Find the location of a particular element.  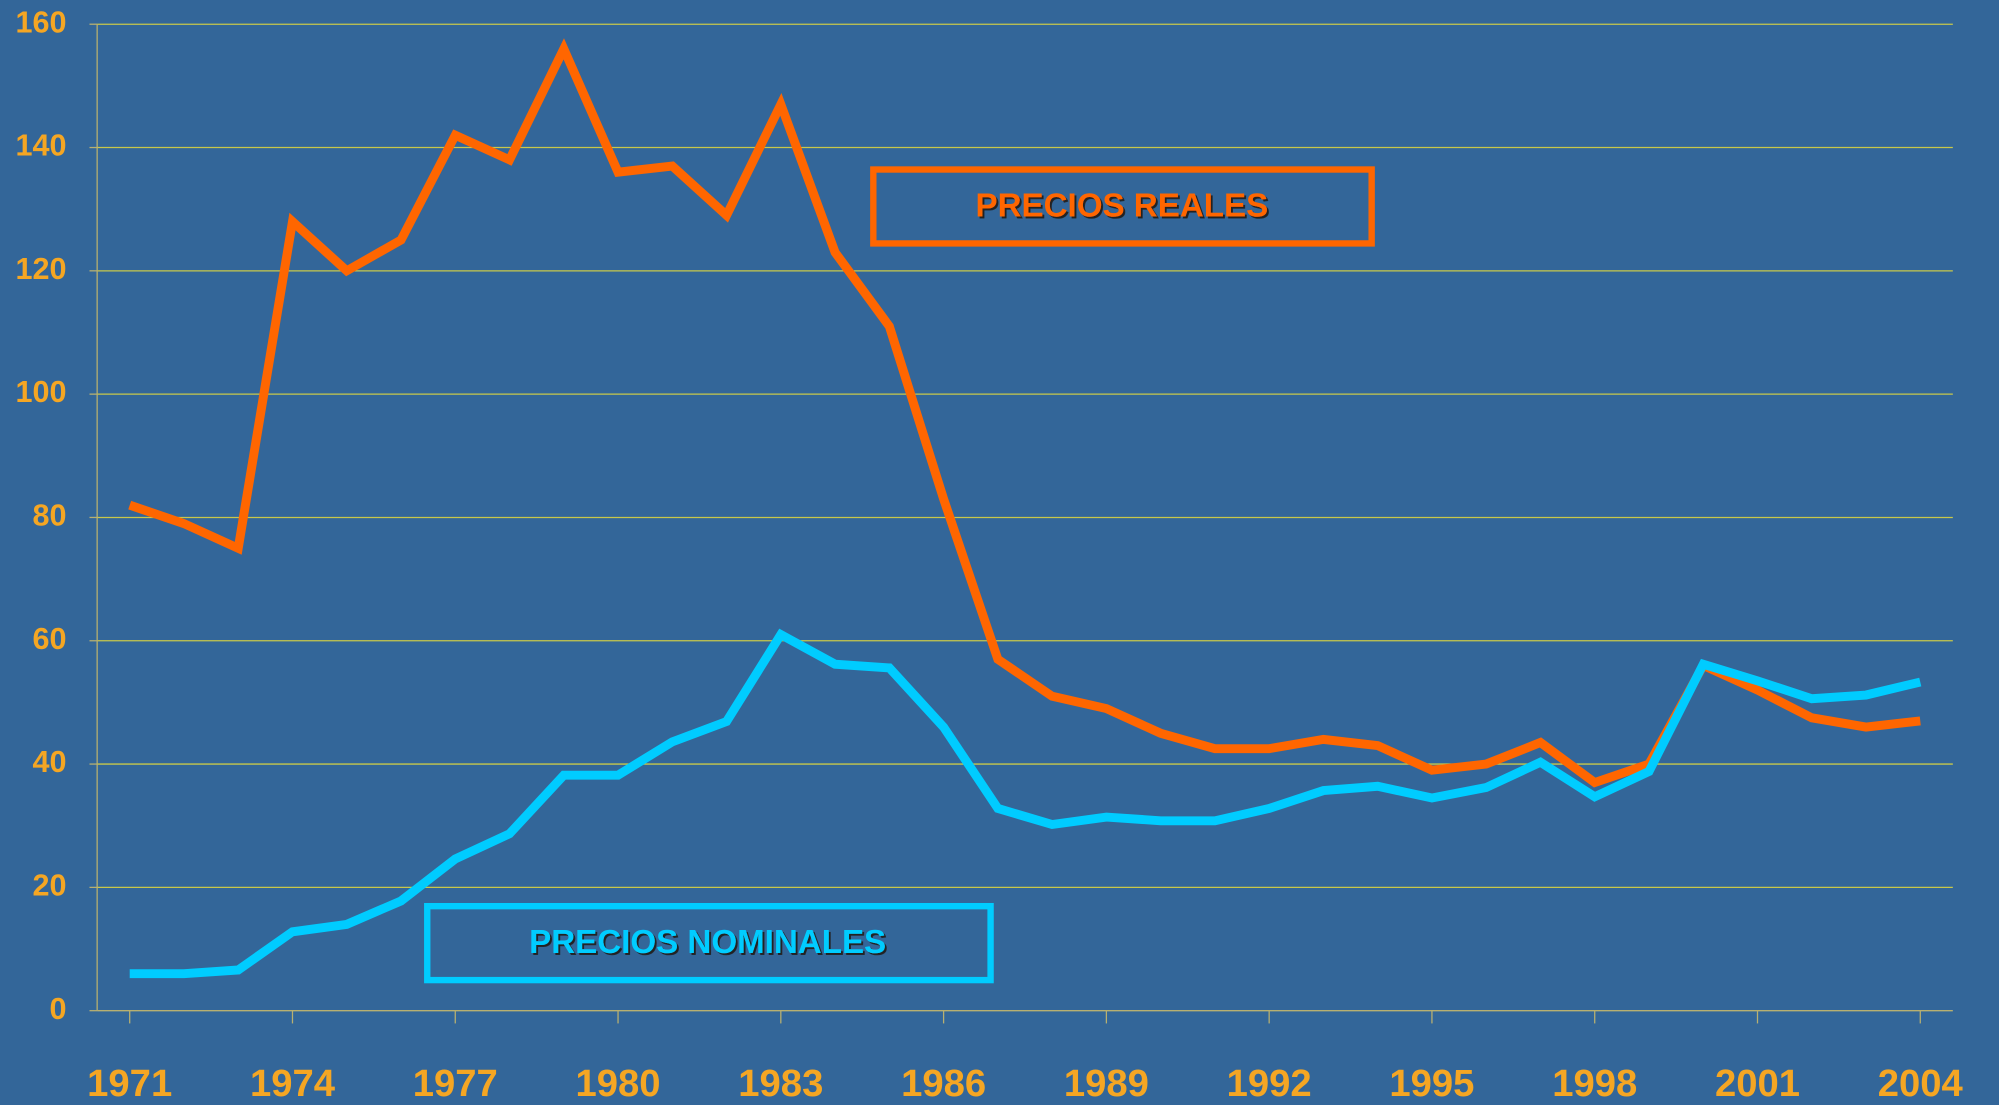

y-tick-label: 140 is located at coordinates (41, 146).